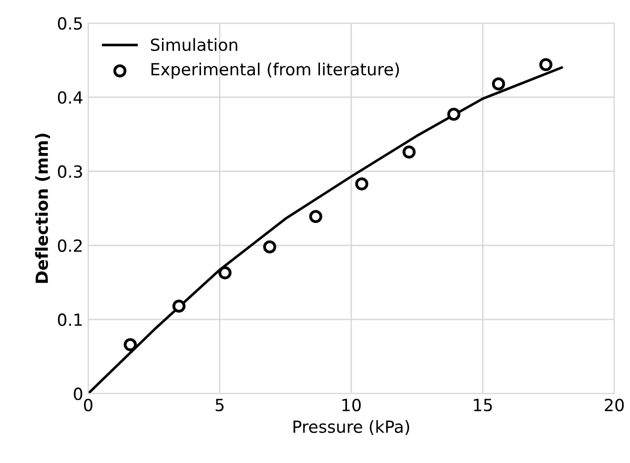 Image resolution: width=630 pixels, height=463 pixels. Describe the element at coordinates (70, 171) in the screenshot. I see `y-tick-label: 0.3` at that location.